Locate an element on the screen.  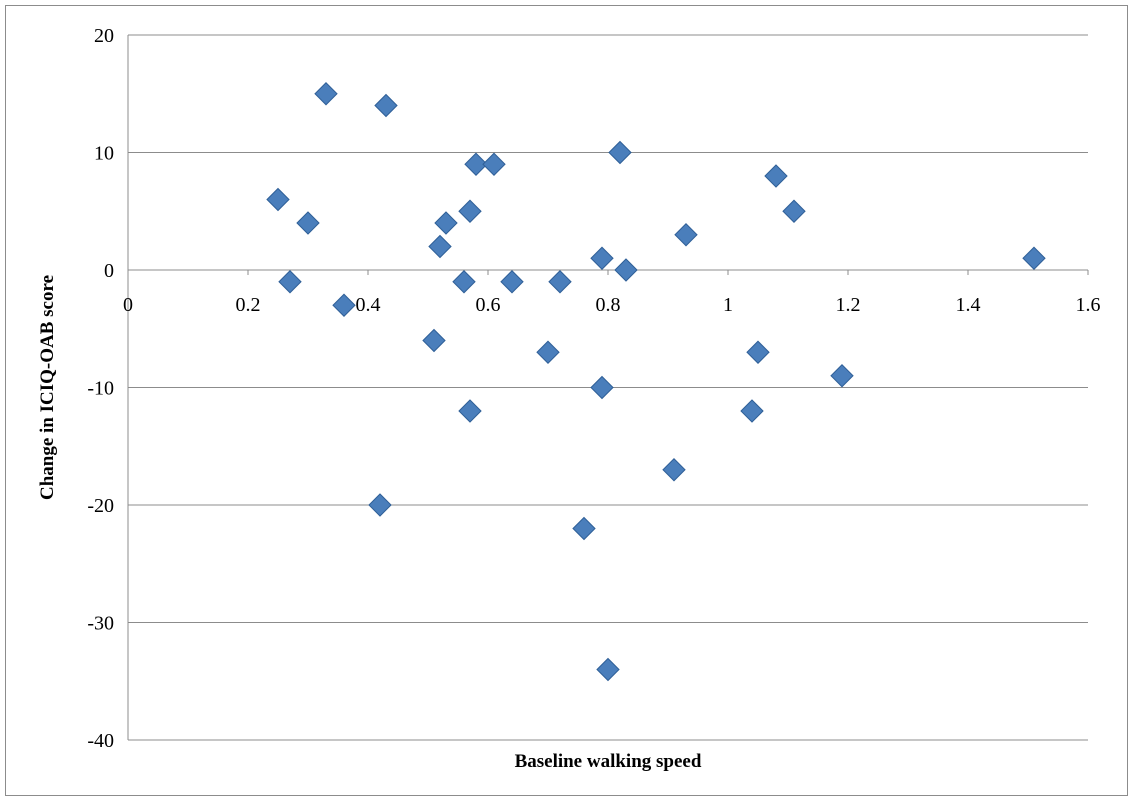
y-tick-label: 10 is located at coordinates (104, 154).